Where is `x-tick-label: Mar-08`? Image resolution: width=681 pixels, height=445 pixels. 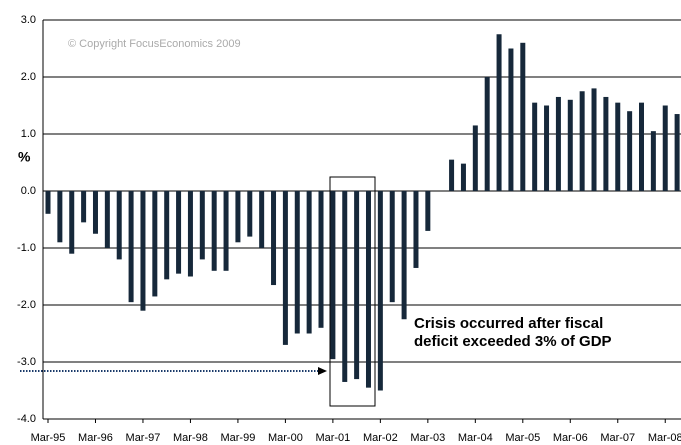
x-tick-label: Mar-08 is located at coordinates (664, 438).